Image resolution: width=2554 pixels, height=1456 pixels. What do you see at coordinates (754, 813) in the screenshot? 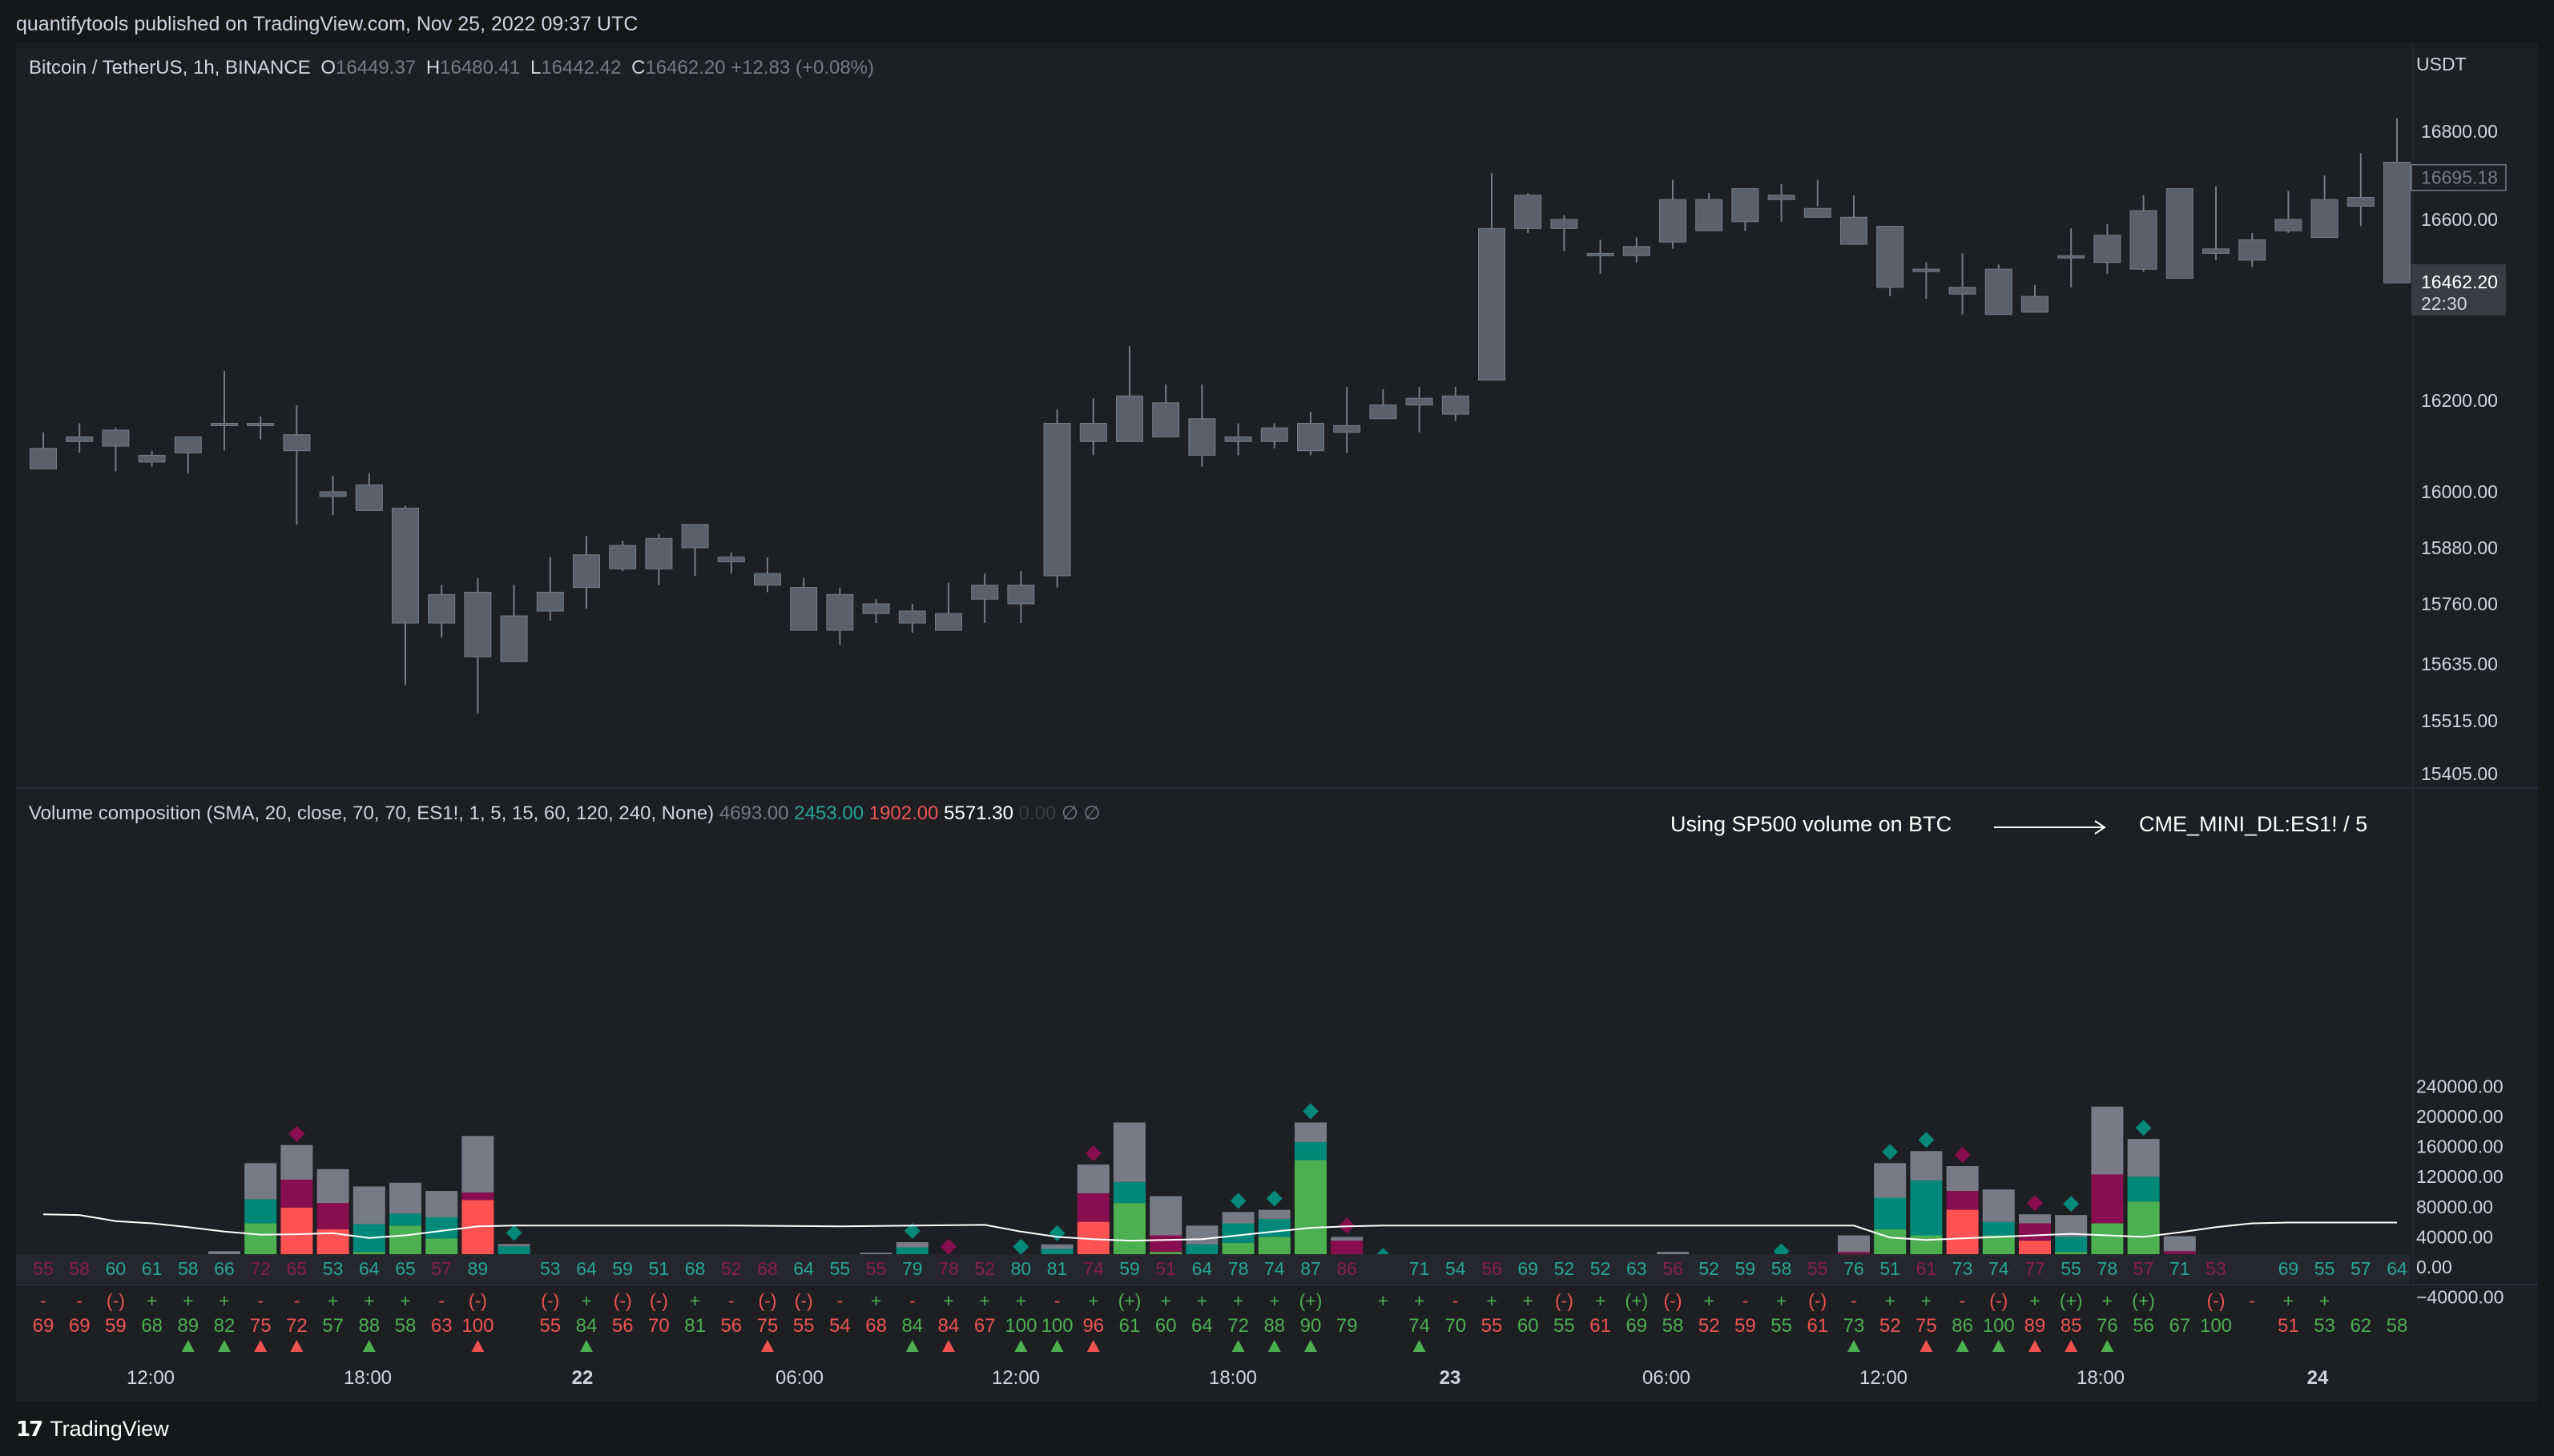
I see `indicator-value-1: 4693.00` at bounding box center [754, 813].